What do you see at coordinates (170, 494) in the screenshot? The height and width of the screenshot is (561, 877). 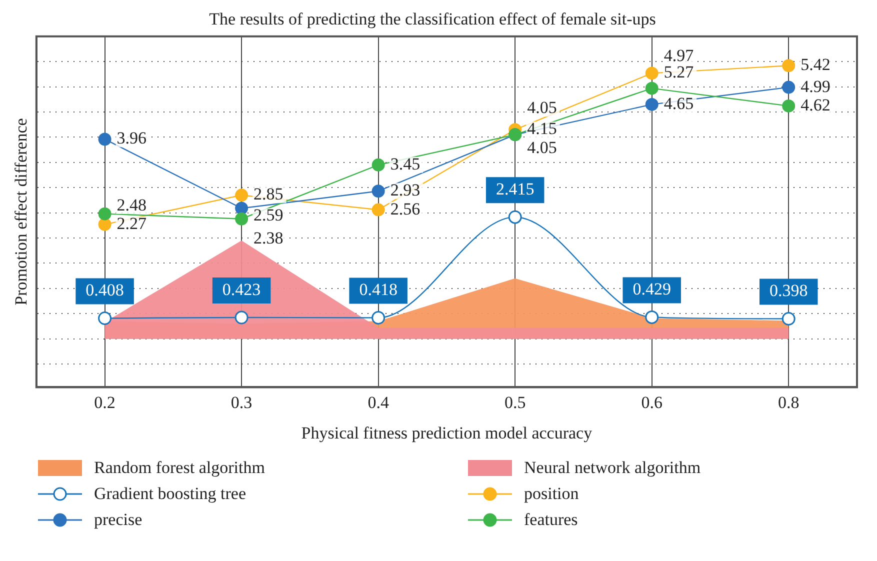 I see `legend-label: Gradient boosting tree` at bounding box center [170, 494].